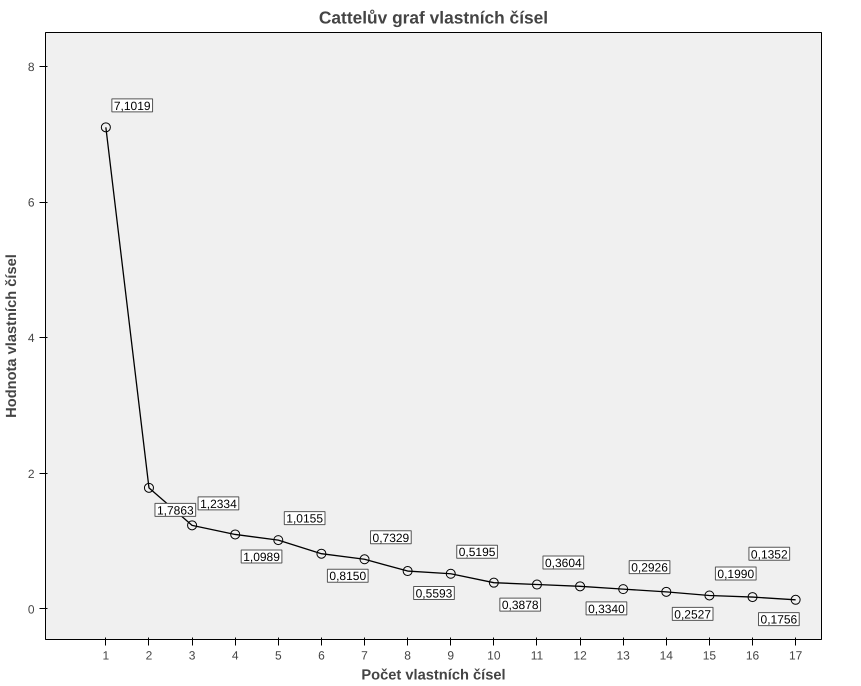 Image resolution: width=861 pixels, height=686 pixels. I want to click on x-tick-label: 9, so click(450, 655).